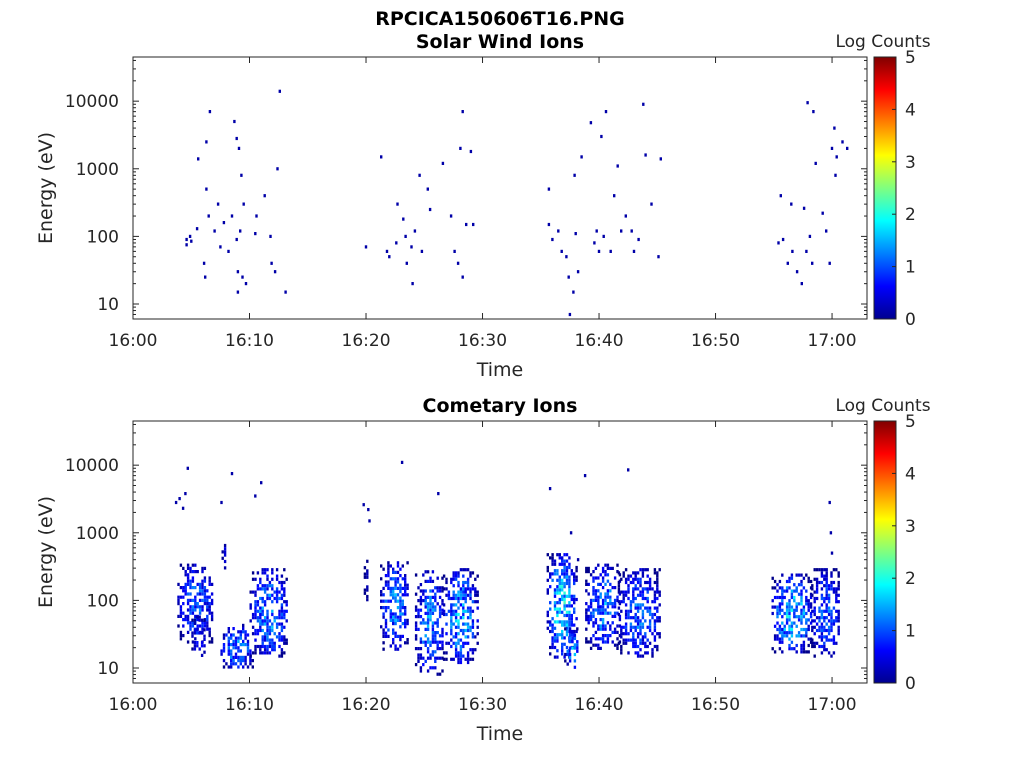 Image resolution: width=1024 pixels, height=768 pixels. What do you see at coordinates (46, 188) in the screenshot?
I see `y-axis-label: Energy (eV)` at bounding box center [46, 188].